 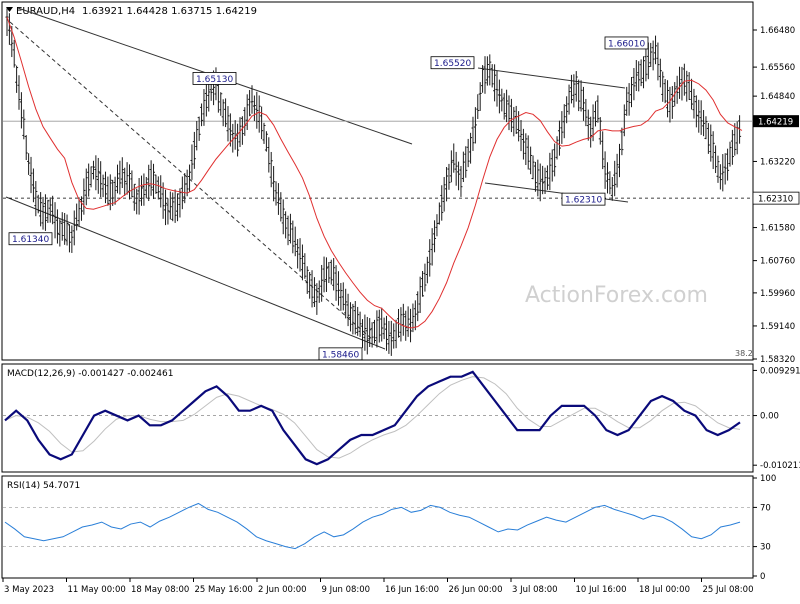 What do you see at coordinates (777, 262) in the screenshot?
I see `price-axis-label: 1.60760` at bounding box center [777, 262].